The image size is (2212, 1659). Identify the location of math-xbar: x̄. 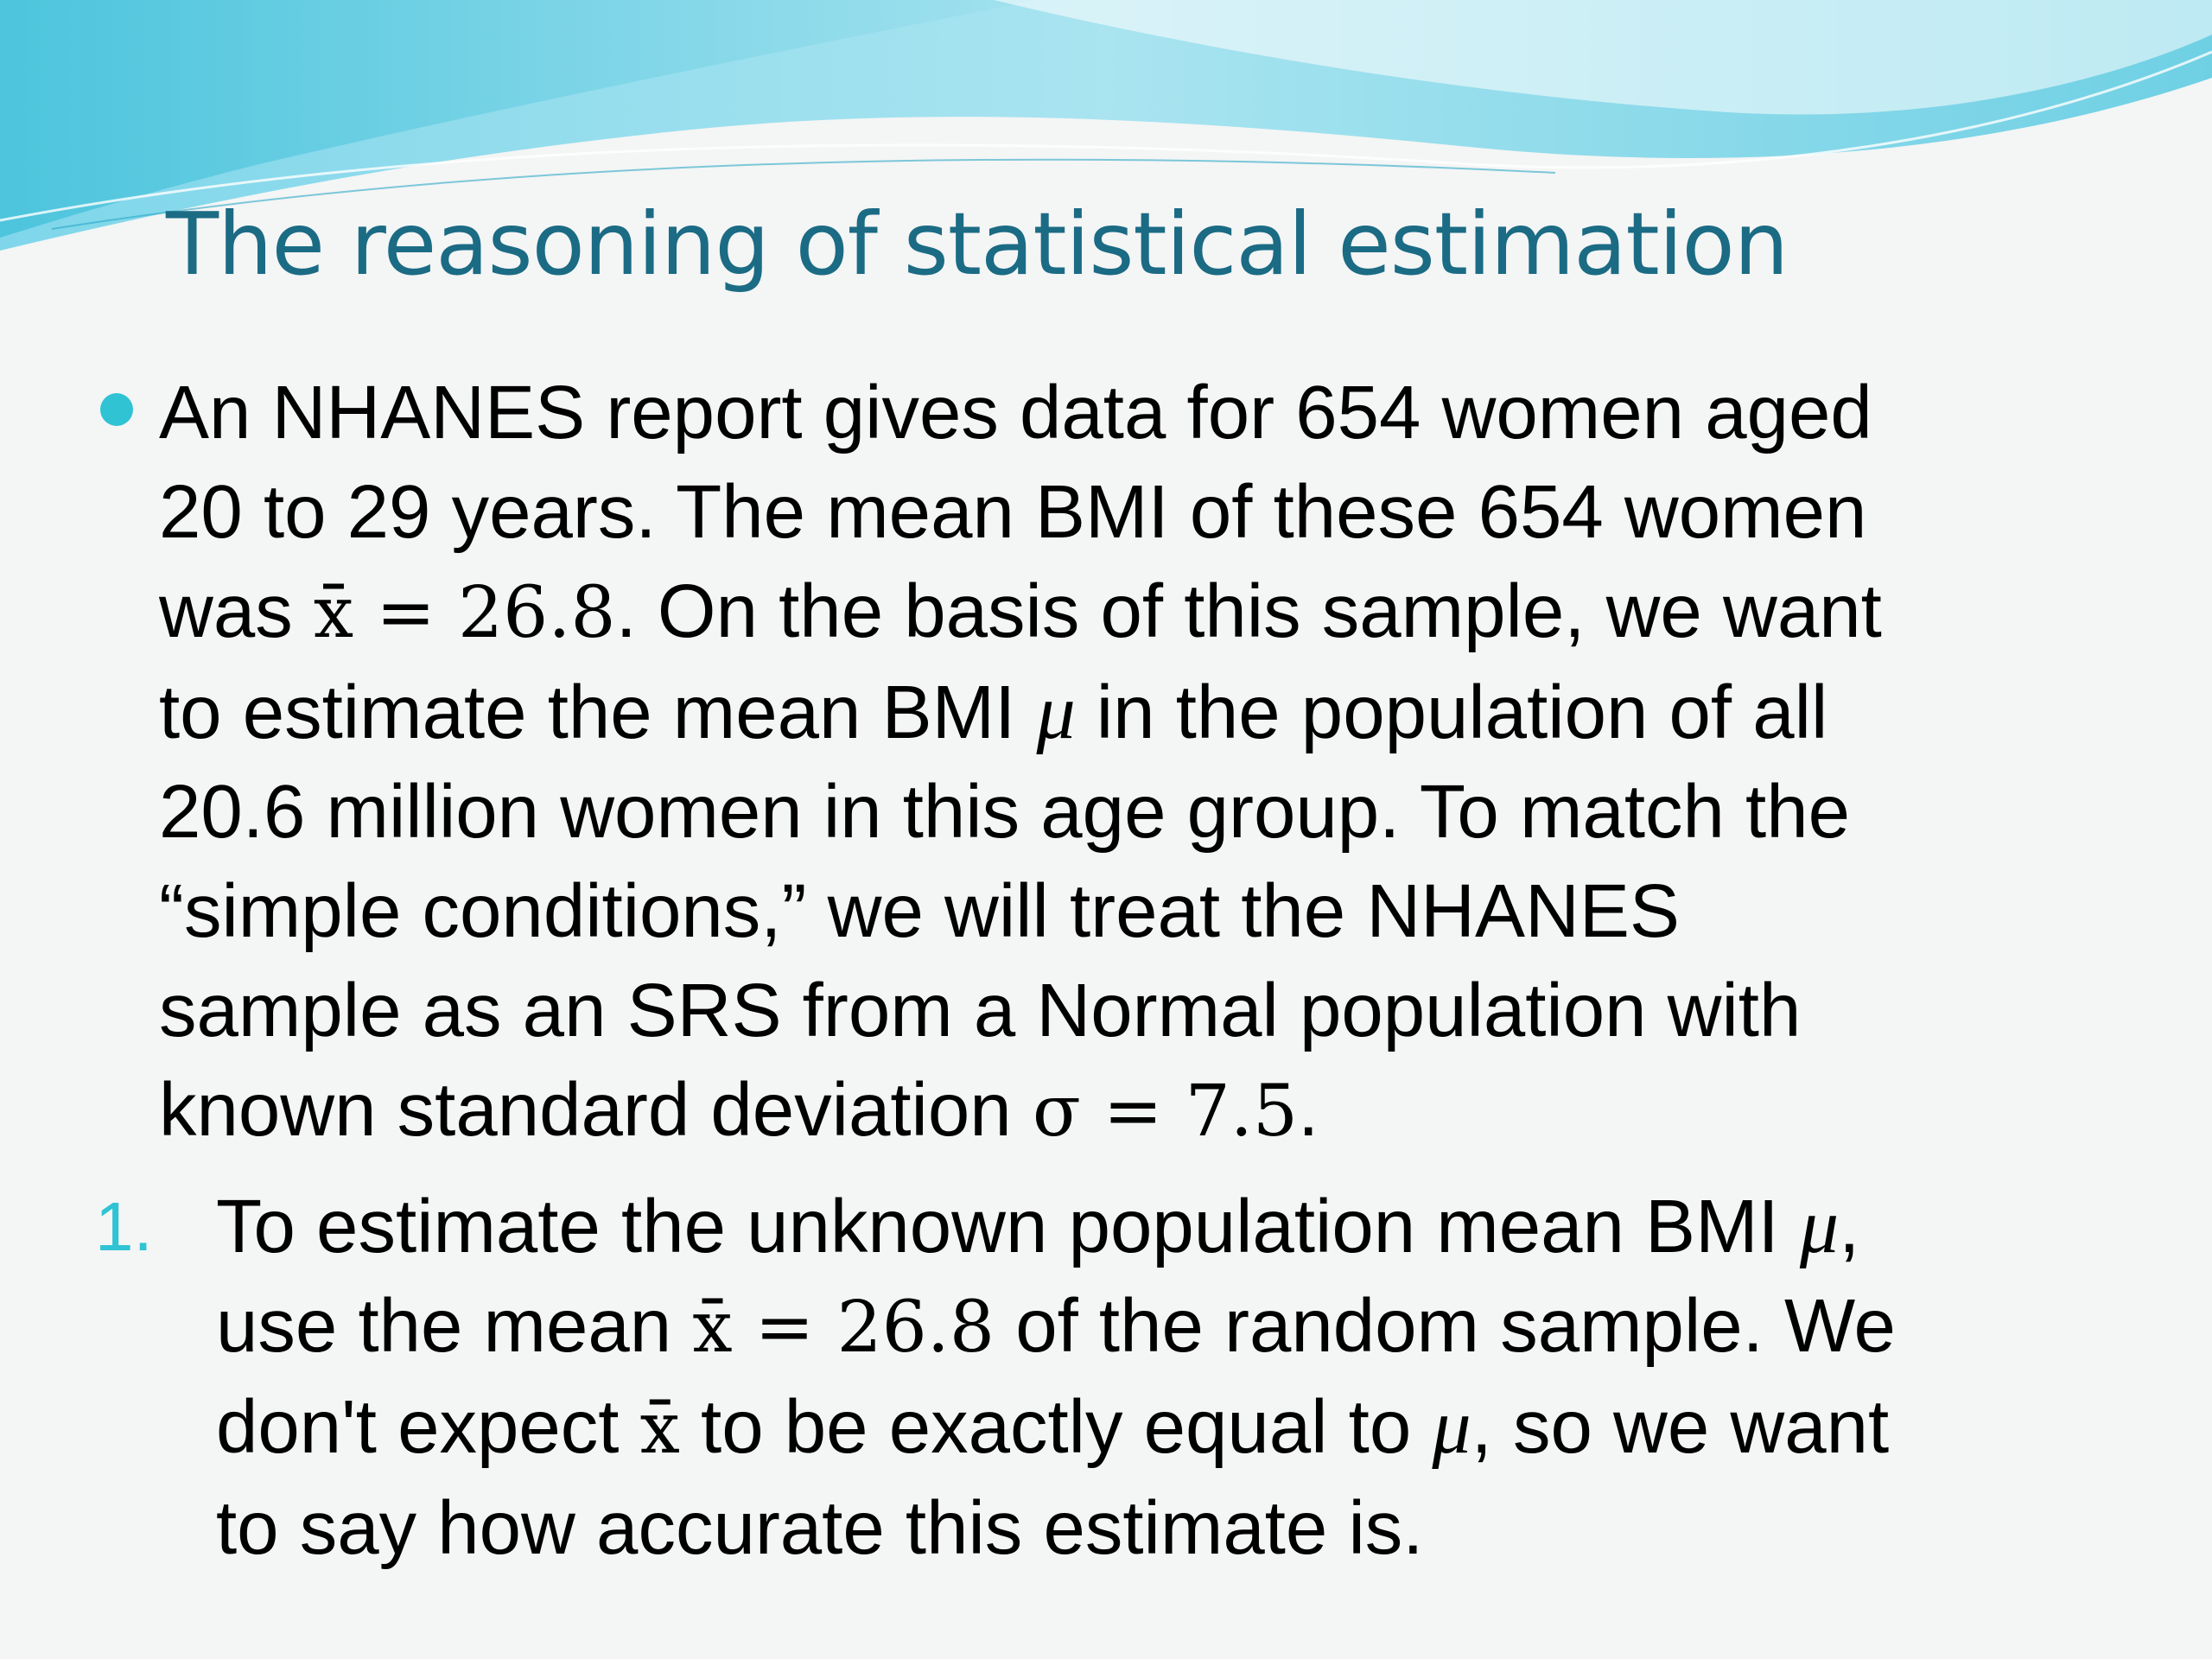
(659, 1429).